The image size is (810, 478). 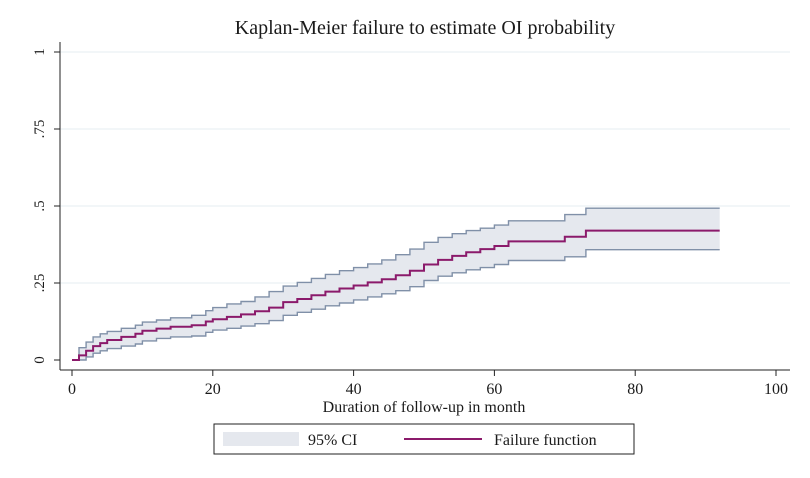 I want to click on x-tick-label: 60, so click(x=494, y=389).